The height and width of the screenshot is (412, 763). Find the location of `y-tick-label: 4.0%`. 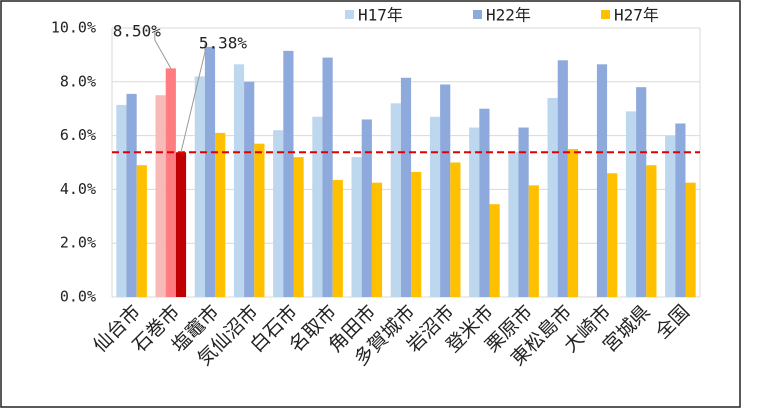

y-tick-label: 4.0% is located at coordinates (78, 189).